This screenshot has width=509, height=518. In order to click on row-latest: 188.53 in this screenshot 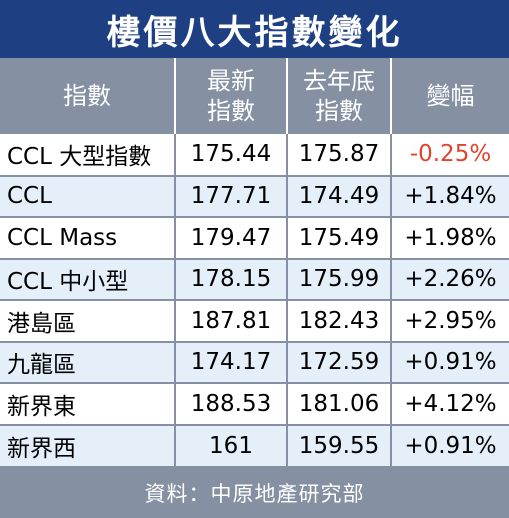, I will do `click(230, 403)`.